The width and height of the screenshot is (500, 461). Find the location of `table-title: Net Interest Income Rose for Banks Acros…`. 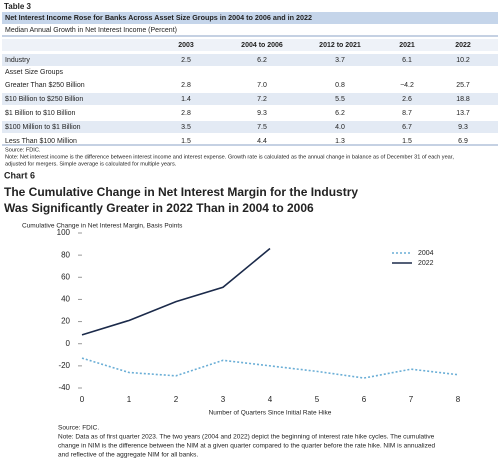

table-title: Net Interest Income Rose for Banks Acros… is located at coordinates (158, 17).